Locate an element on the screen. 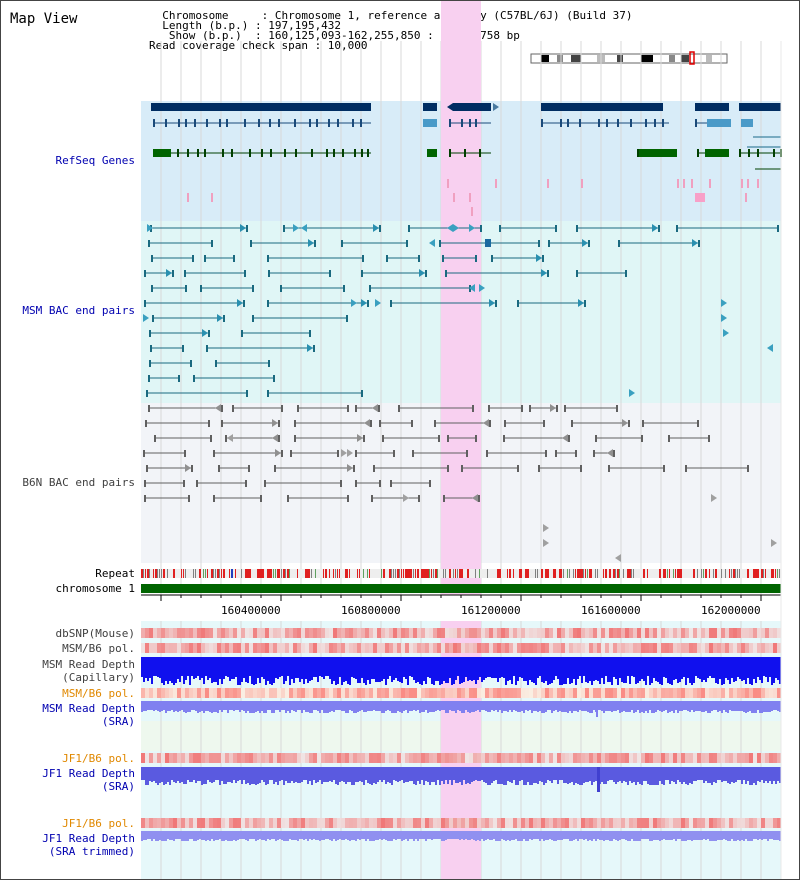  track-label-chromosome: chromosome 1 is located at coordinates (95, 588).